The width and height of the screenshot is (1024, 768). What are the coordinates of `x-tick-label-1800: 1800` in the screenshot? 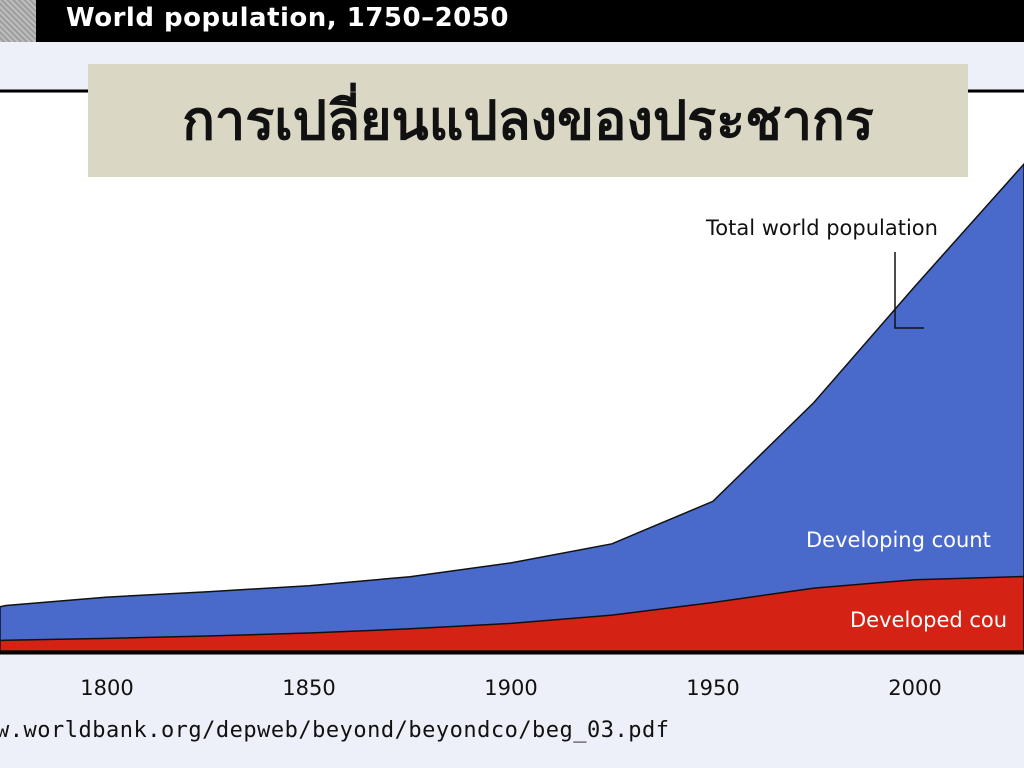 It's located at (106, 688).